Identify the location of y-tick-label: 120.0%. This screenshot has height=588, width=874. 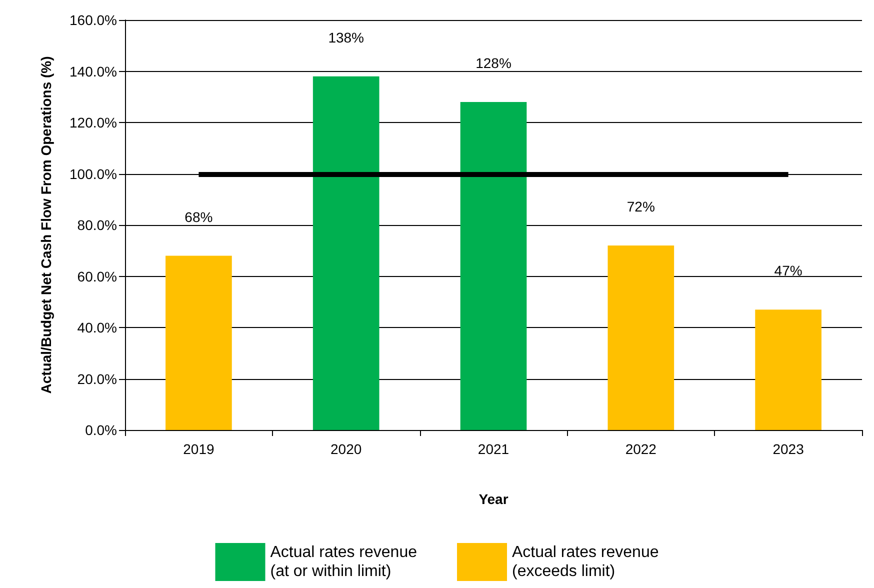
(93, 122).